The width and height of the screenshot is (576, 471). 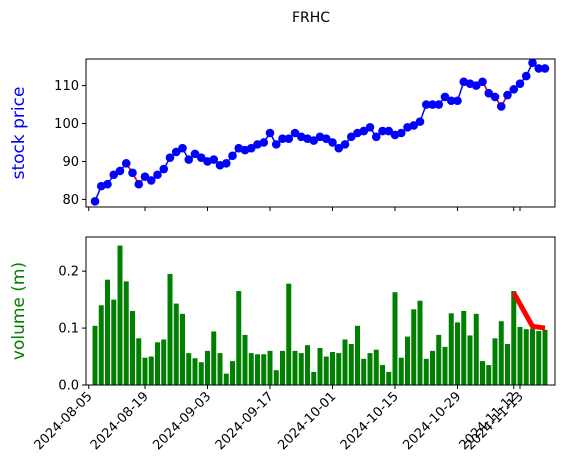 I want to click on volume-y-ticks: 0.0 0.1 0.2, so click(x=72, y=329).